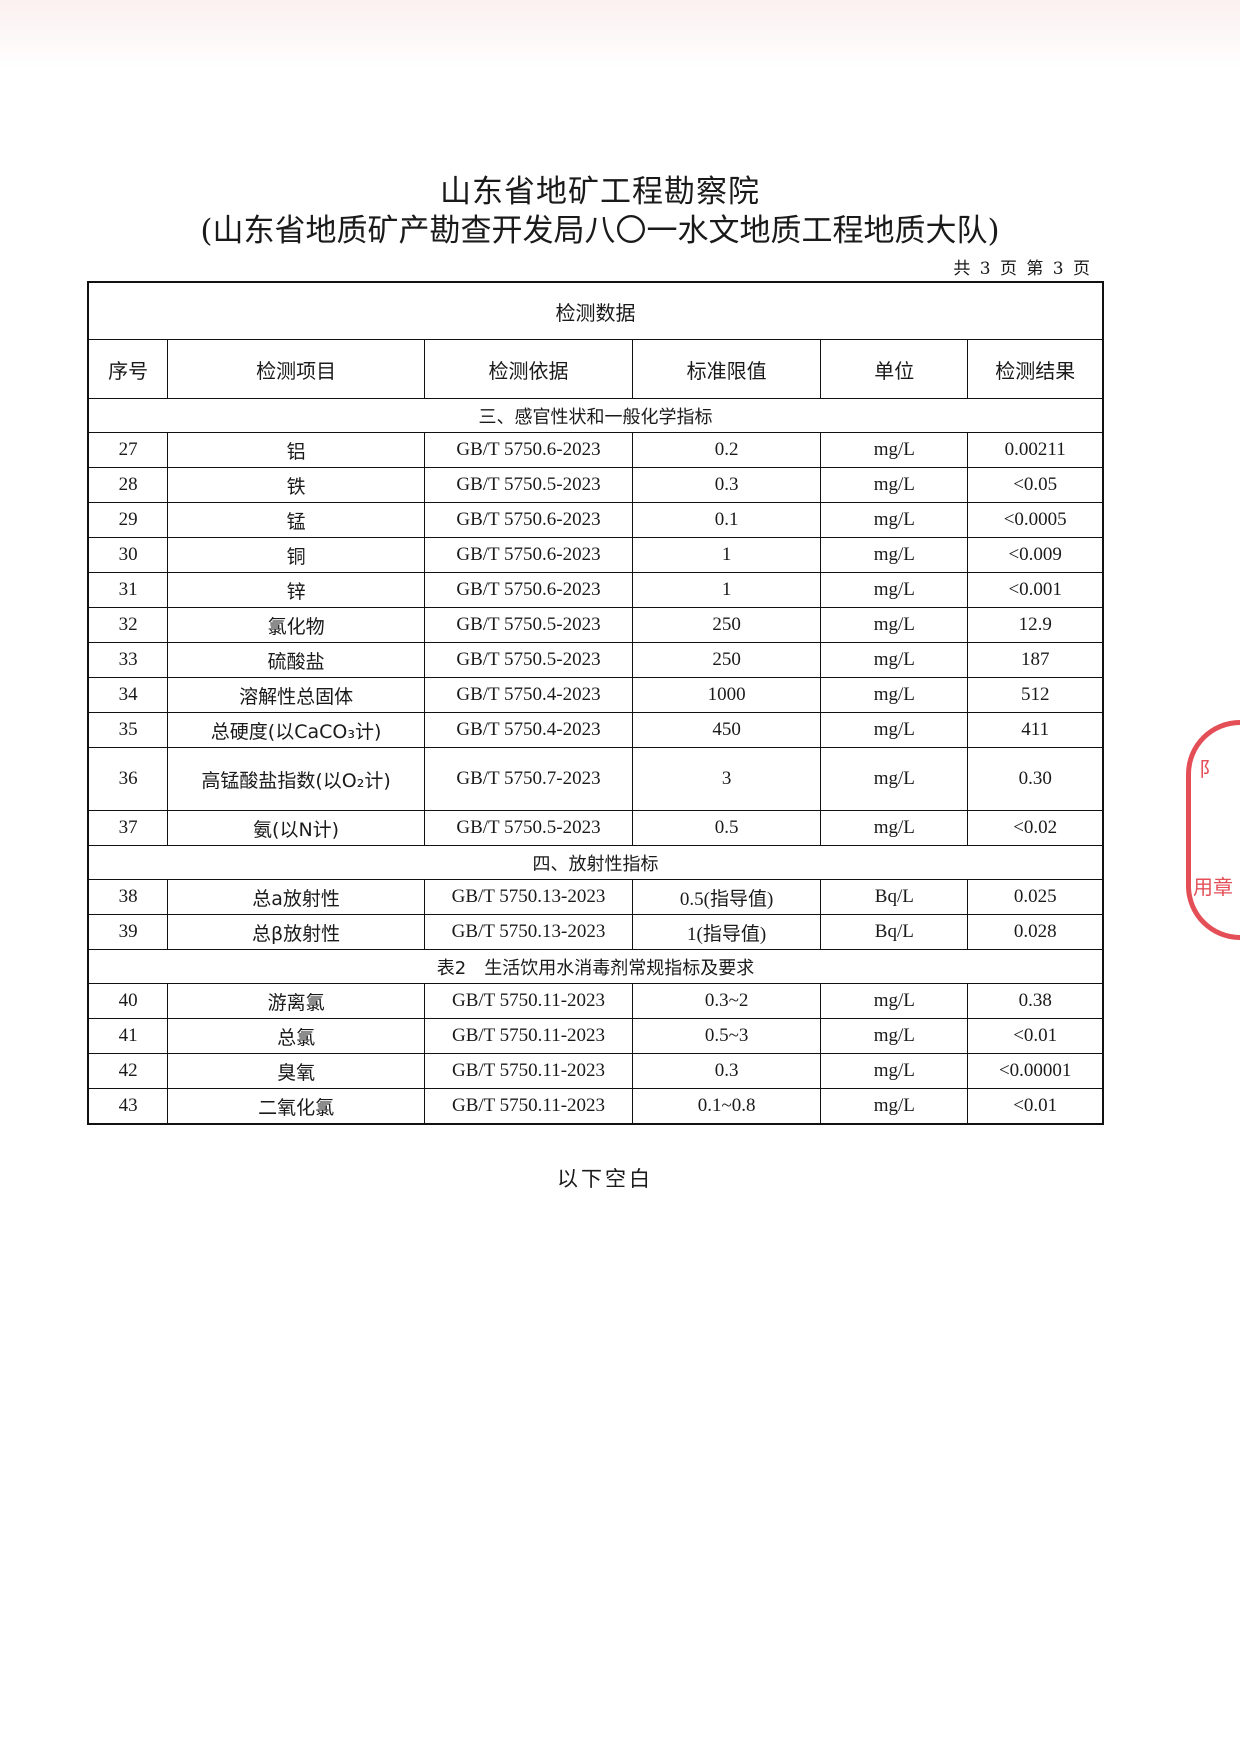 The width and height of the screenshot is (1240, 1754). I want to click on column-header-method: 检测依据, so click(528, 369).